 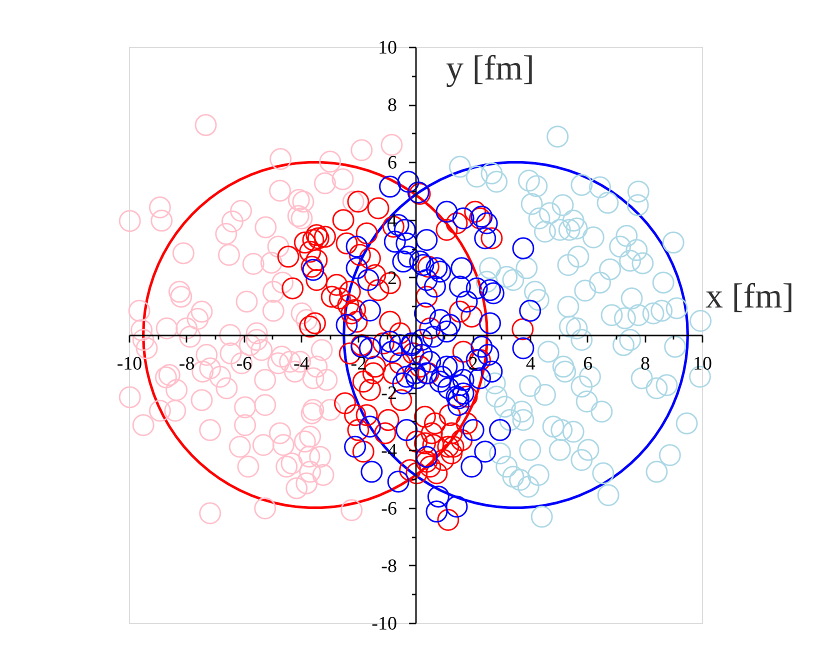 What do you see at coordinates (384, 624) in the screenshot?
I see `y-tick-label: -10` at bounding box center [384, 624].